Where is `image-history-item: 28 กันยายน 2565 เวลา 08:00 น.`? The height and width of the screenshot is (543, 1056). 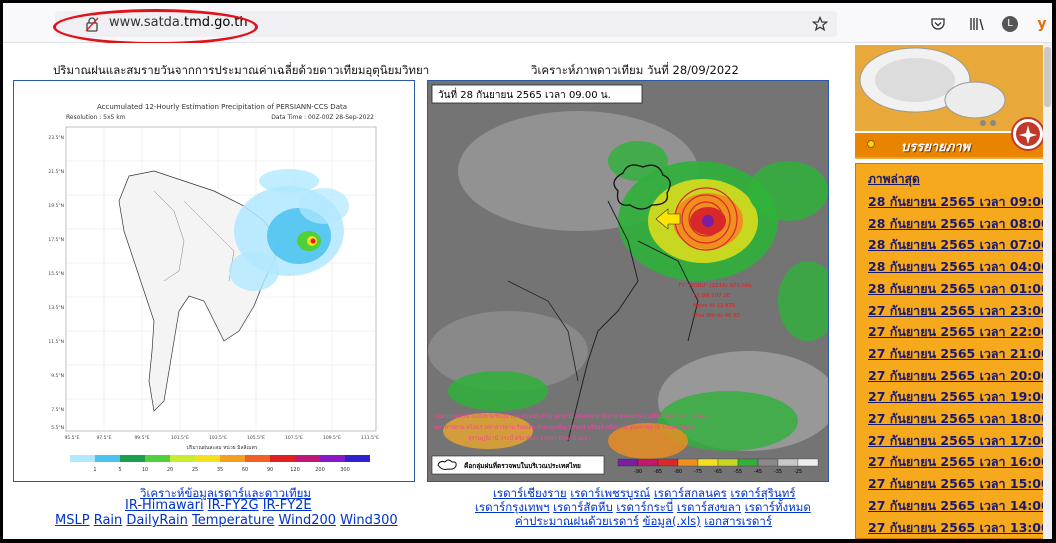
image-history-item: 28 กันยายน 2565 เวลา 08:00 น. is located at coordinates (960, 223).